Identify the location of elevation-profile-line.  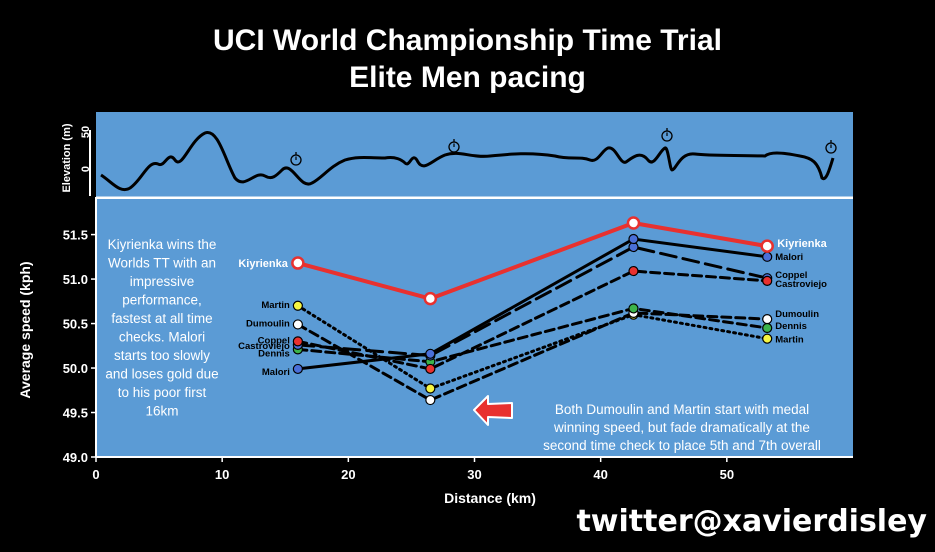
(467, 161).